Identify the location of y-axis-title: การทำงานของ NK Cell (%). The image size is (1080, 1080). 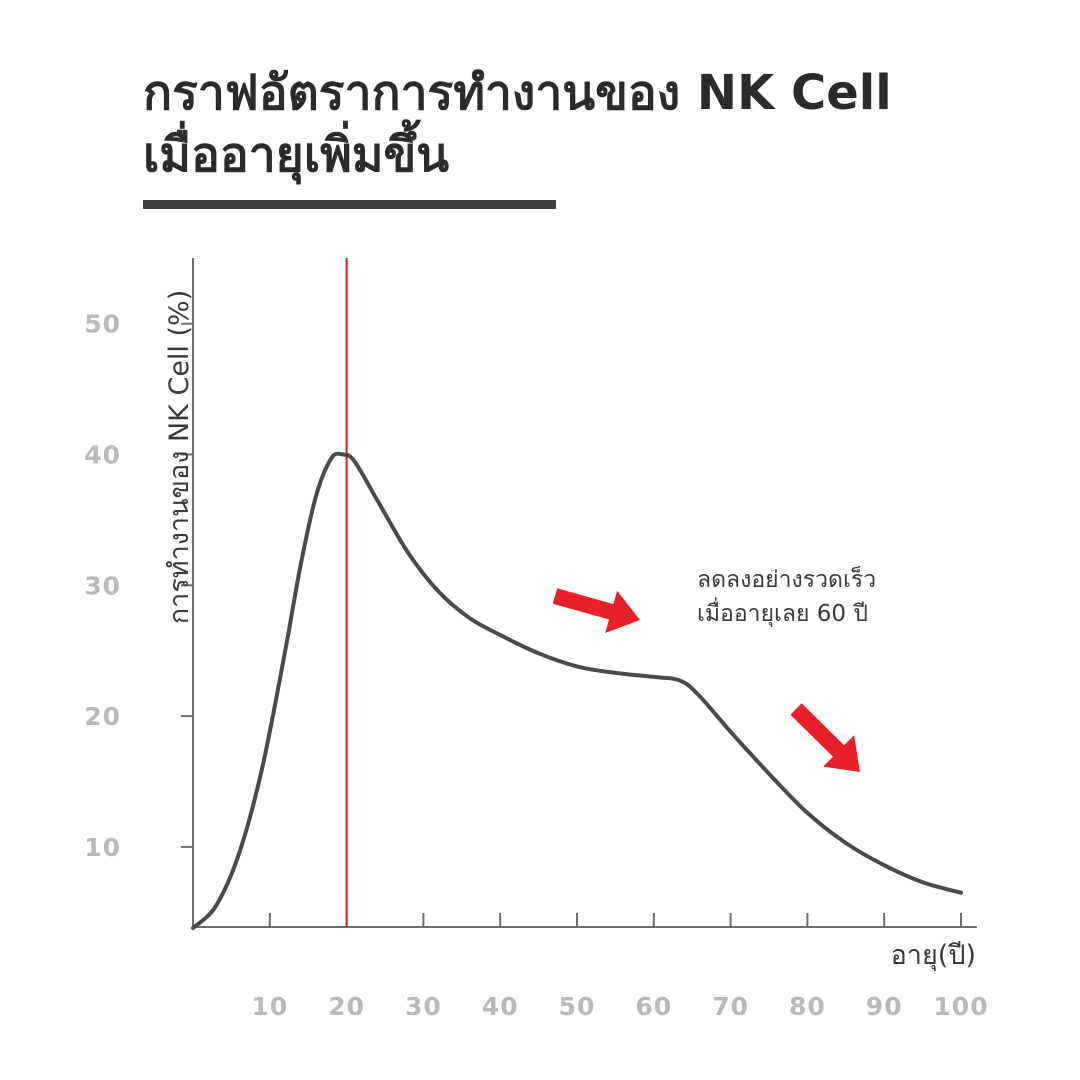
(179, 457).